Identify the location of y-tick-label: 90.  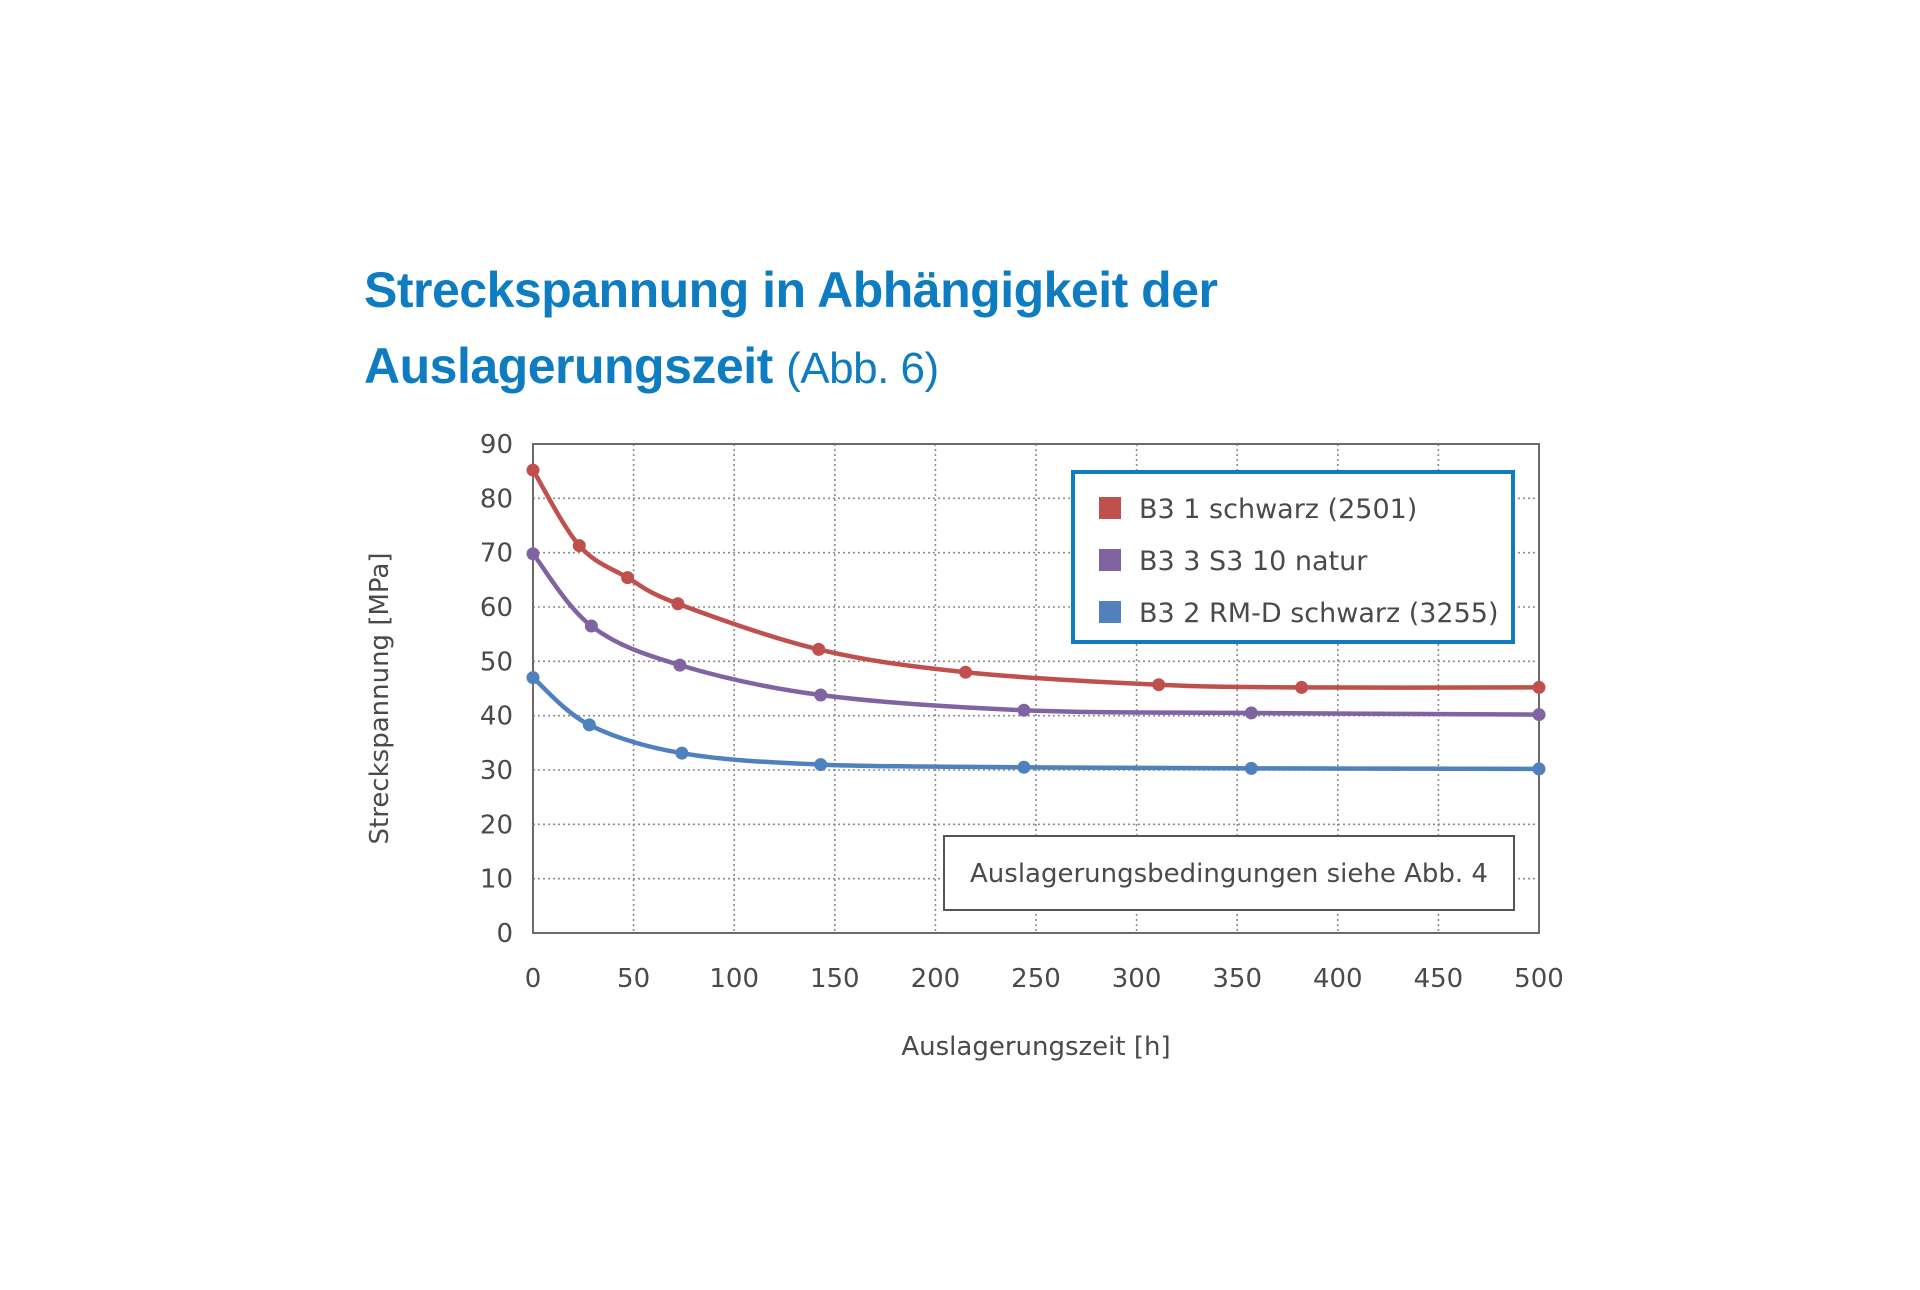
(496, 445).